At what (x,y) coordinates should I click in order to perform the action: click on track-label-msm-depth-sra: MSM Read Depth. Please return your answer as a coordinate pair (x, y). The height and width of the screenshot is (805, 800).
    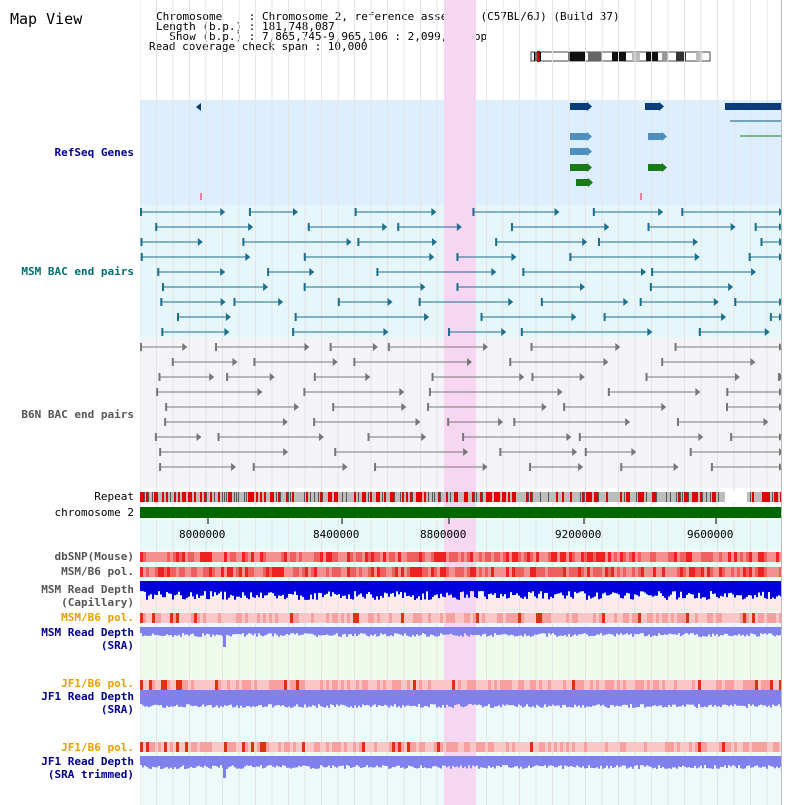
    Looking at the image, I should click on (87, 632).